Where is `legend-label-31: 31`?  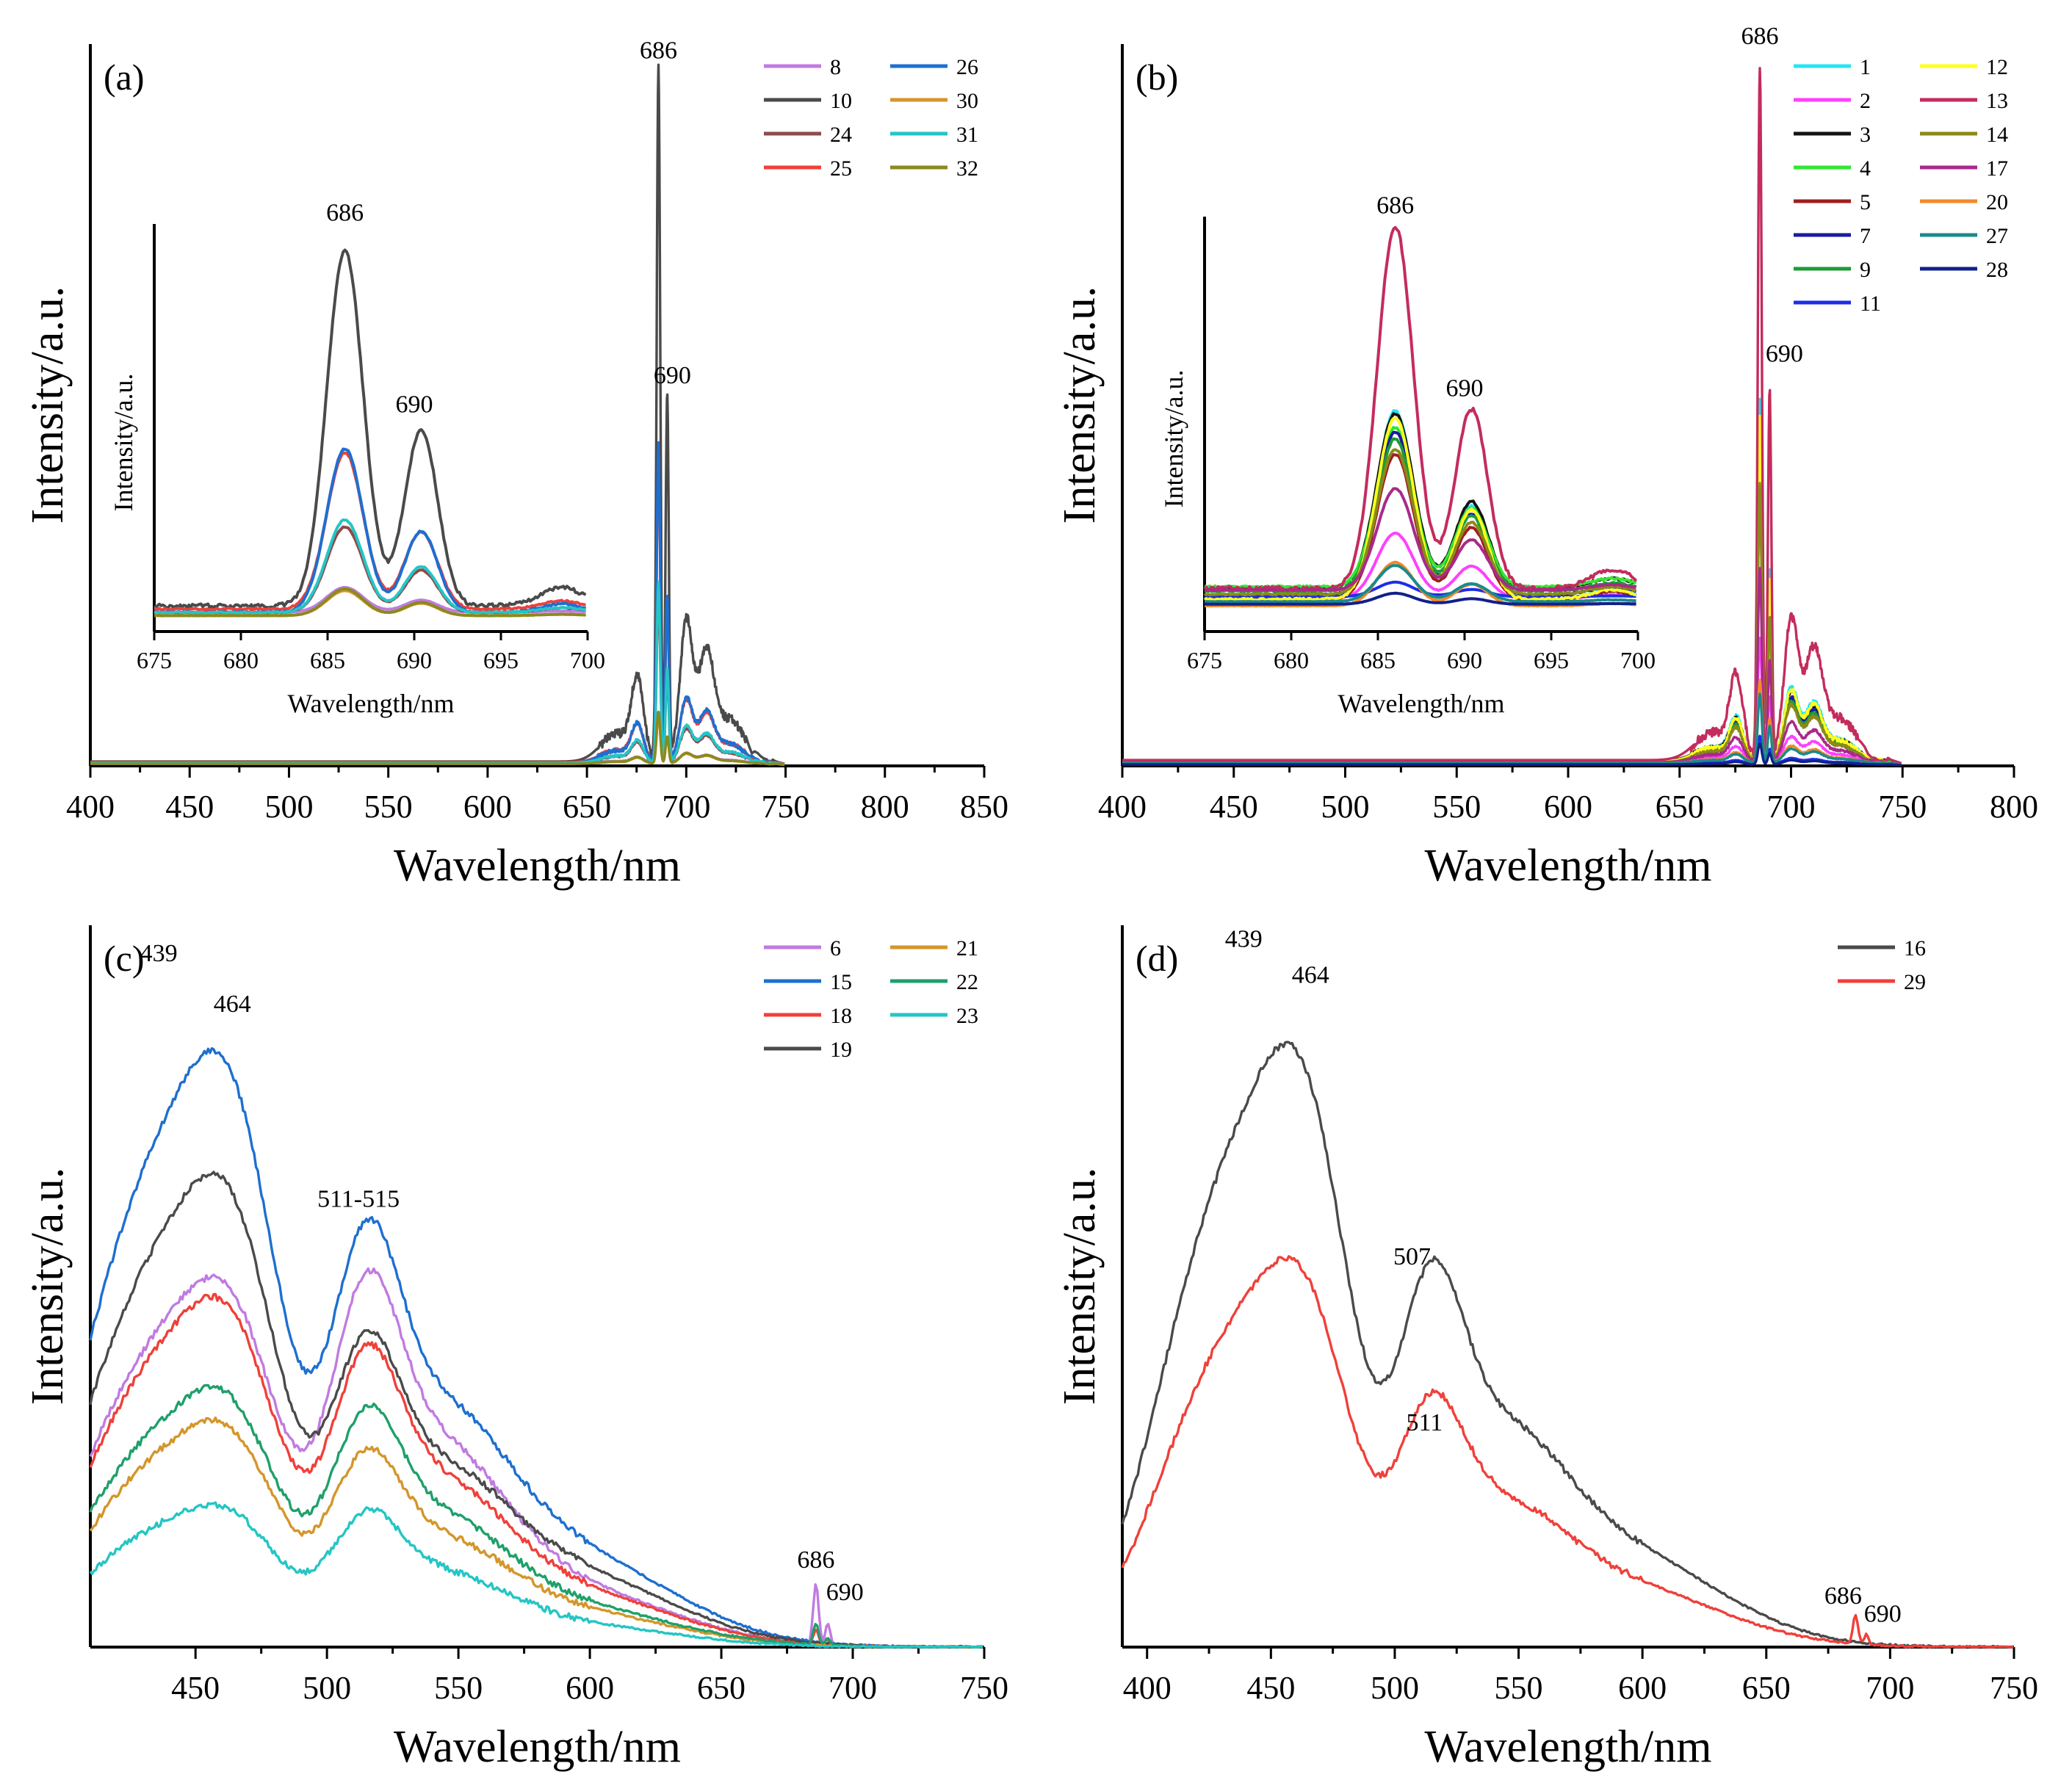 legend-label-31: 31 is located at coordinates (967, 135).